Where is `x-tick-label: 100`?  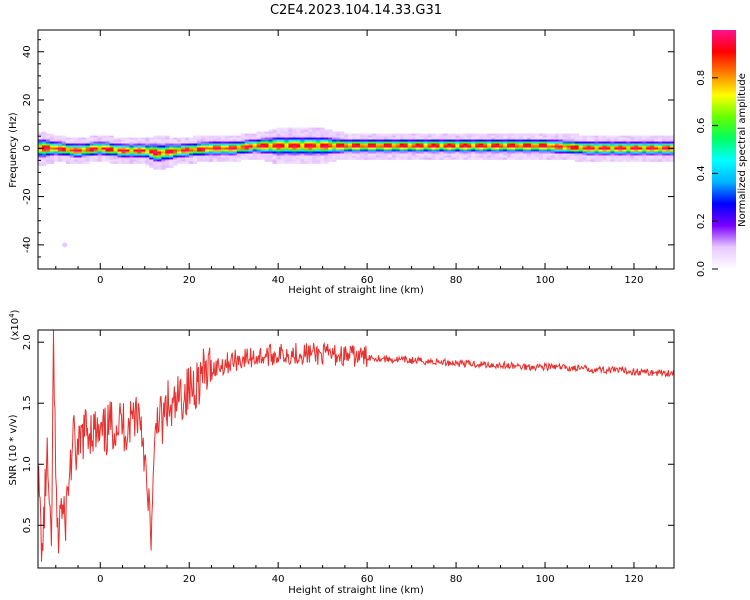
x-tick-label: 100 is located at coordinates (544, 280).